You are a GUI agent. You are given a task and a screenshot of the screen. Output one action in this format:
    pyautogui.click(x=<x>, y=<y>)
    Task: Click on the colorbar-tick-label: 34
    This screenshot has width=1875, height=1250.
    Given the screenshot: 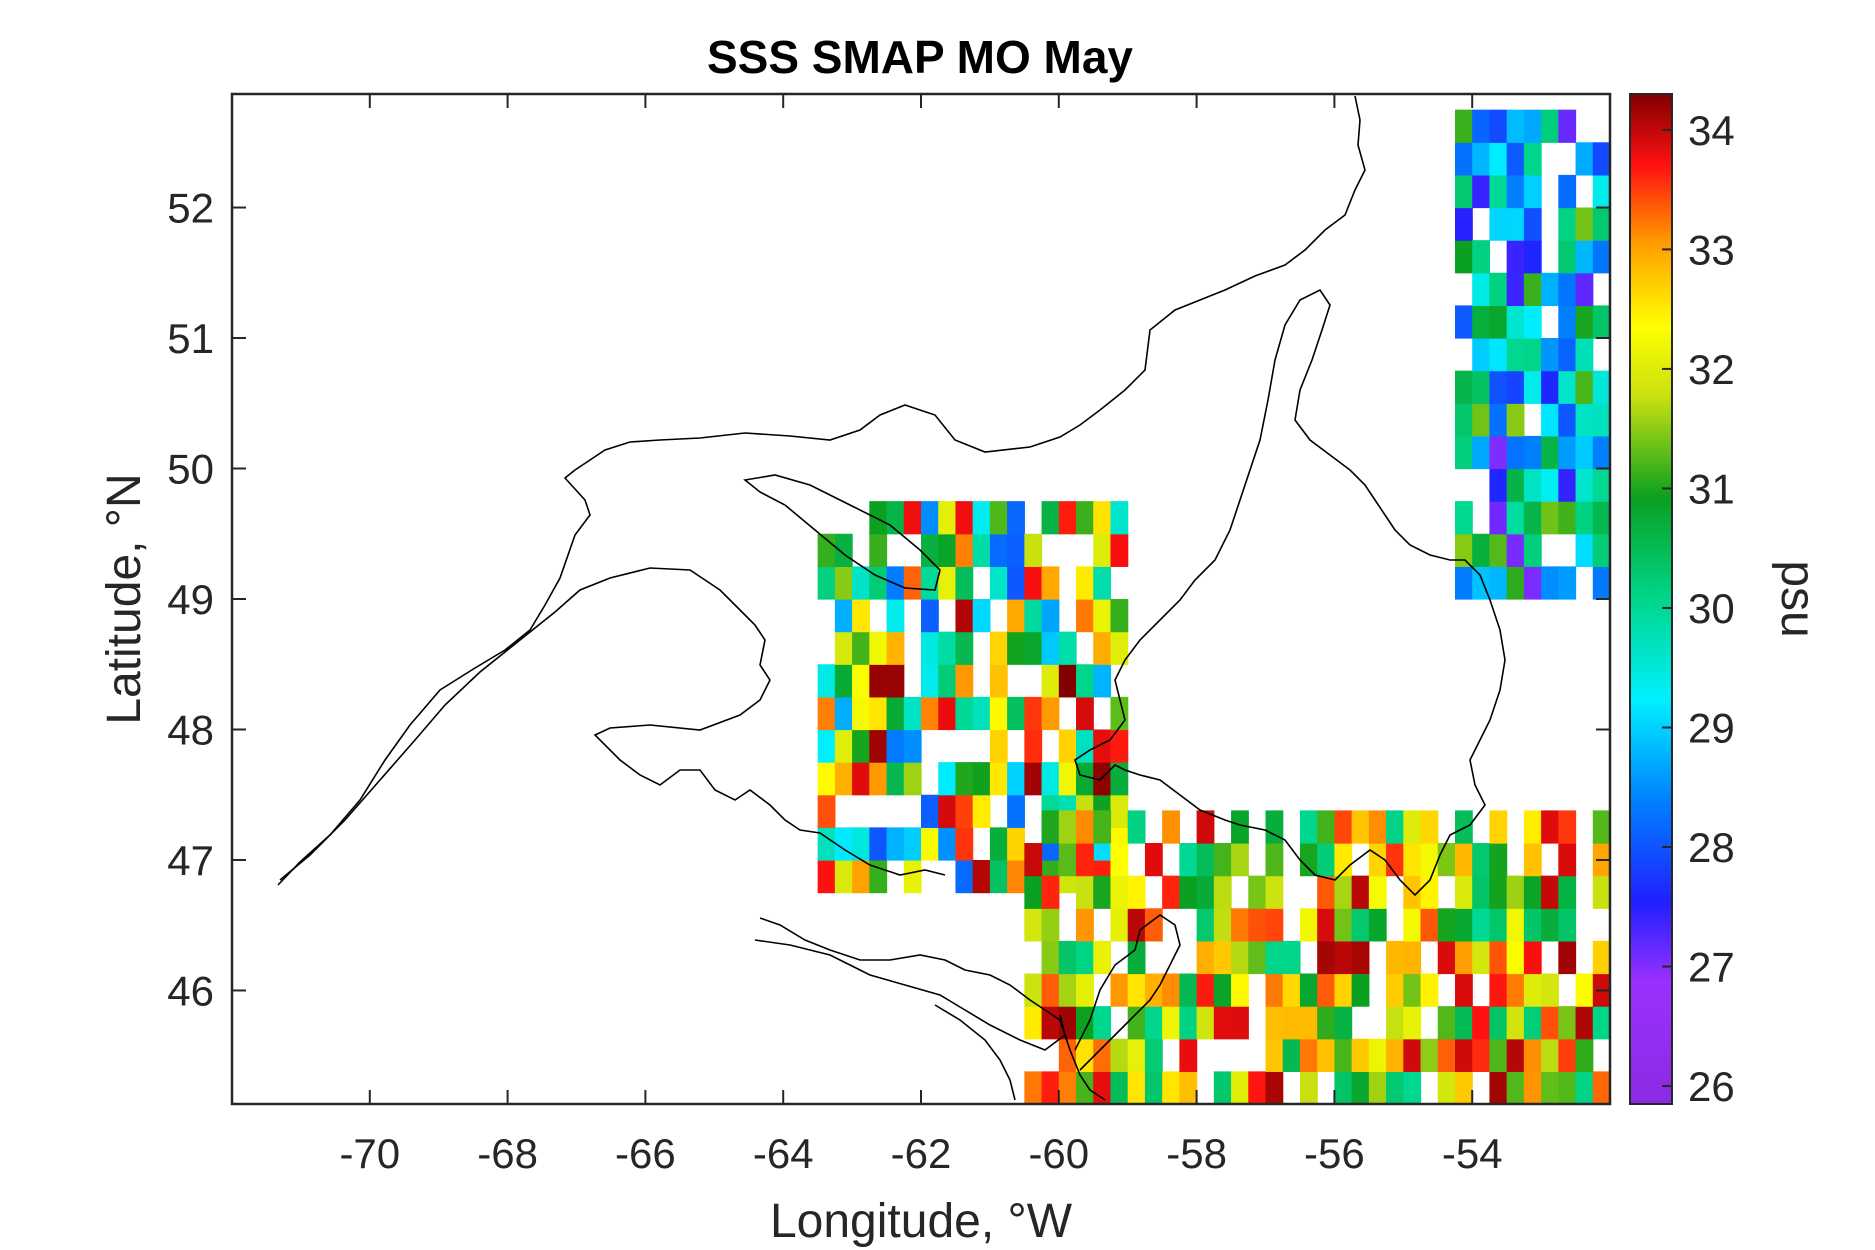 What is the action you would take?
    pyautogui.click(x=1711, y=130)
    